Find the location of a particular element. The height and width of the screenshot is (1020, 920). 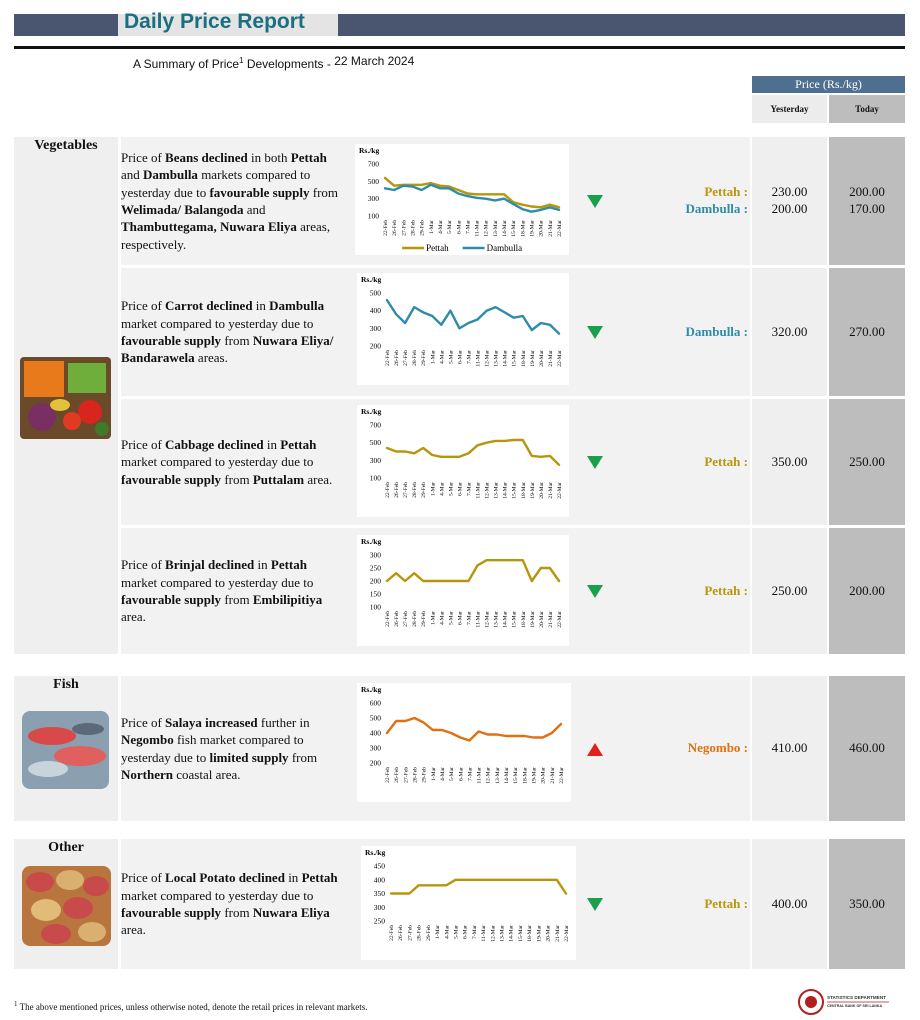

fish-image is located at coordinates (65, 750).